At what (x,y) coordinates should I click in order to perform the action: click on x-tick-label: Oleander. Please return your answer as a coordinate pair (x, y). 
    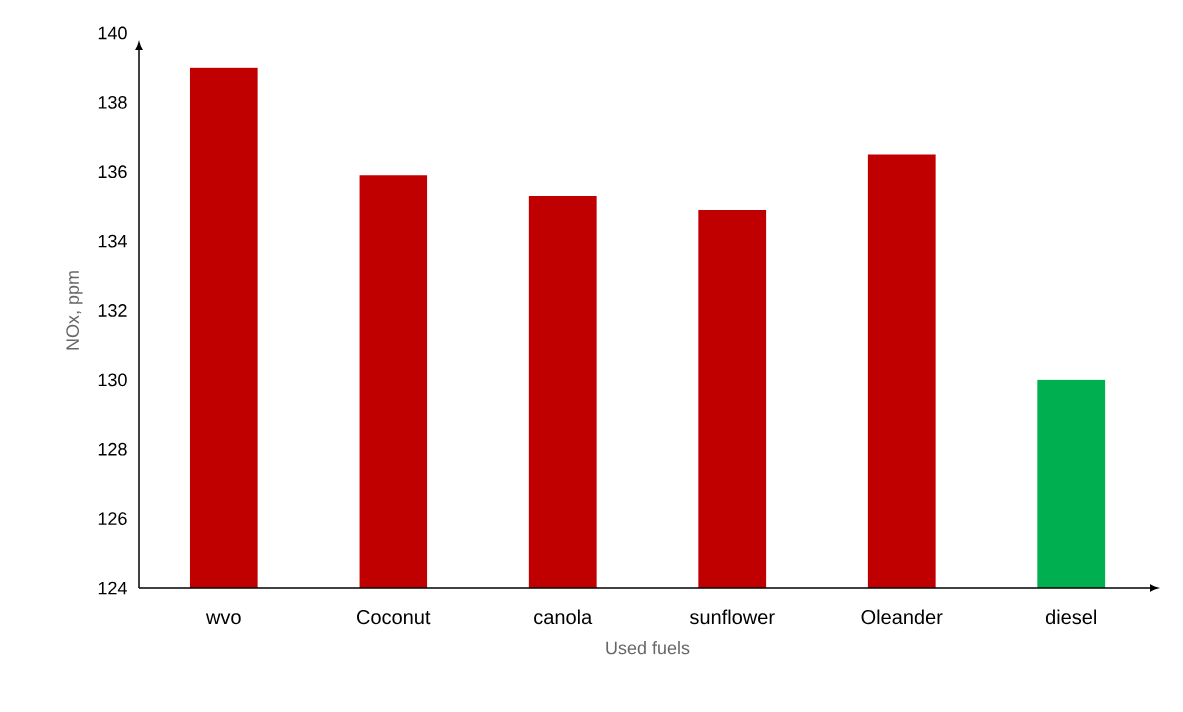
    Looking at the image, I should click on (902, 617).